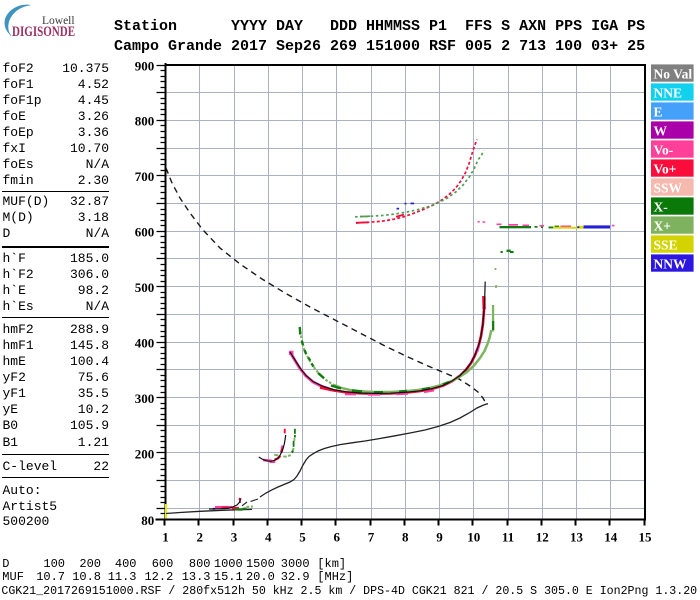  Describe the element at coordinates (439, 537) in the screenshot. I see `svg-text: 9` at that location.